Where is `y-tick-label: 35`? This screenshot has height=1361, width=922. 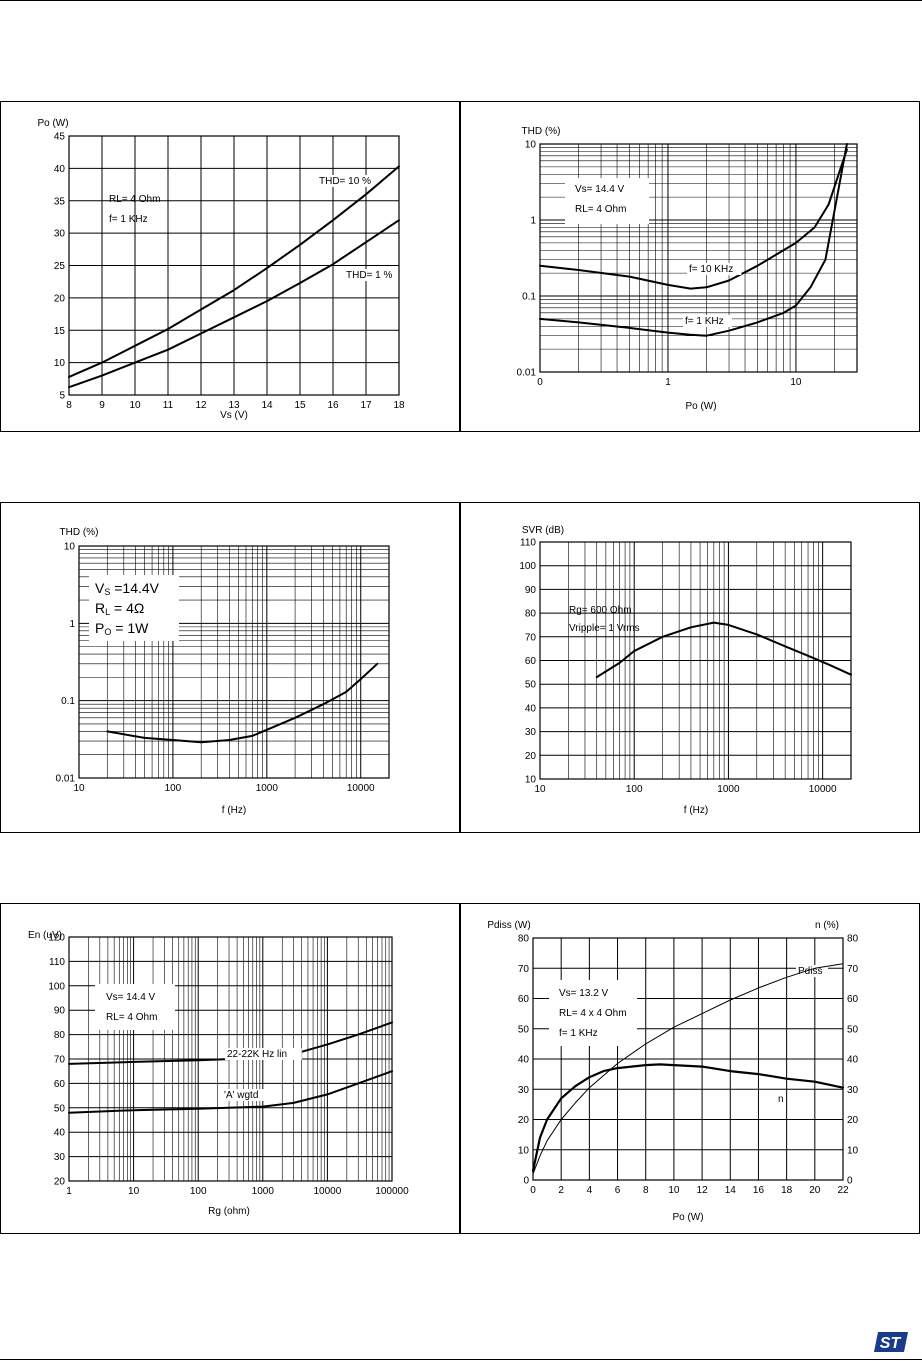
y-tick-label: 35 is located at coordinates (60, 201).